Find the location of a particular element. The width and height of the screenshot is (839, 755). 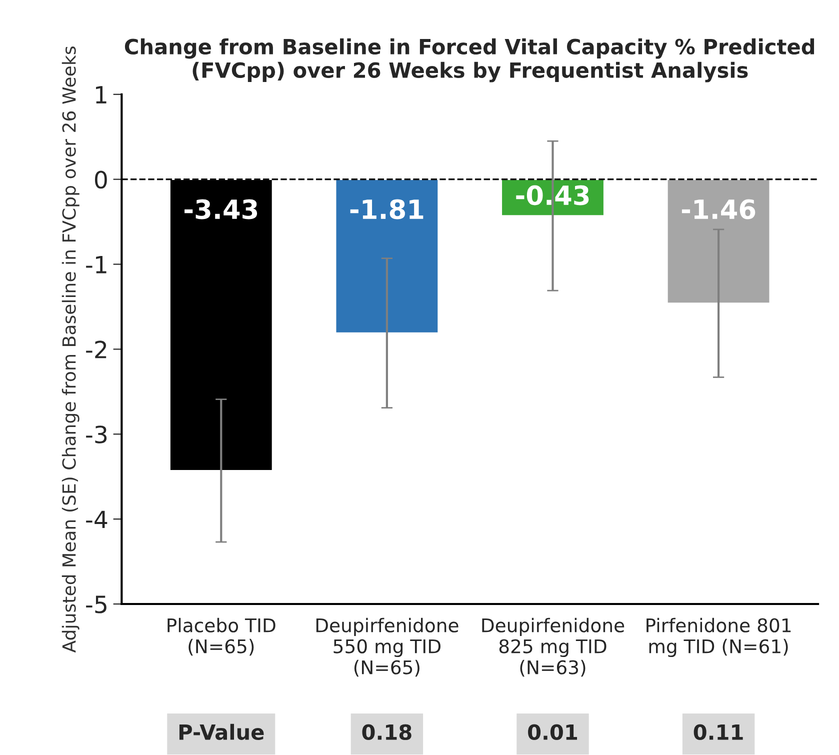

data-label: -3.43 is located at coordinates (221, 209).